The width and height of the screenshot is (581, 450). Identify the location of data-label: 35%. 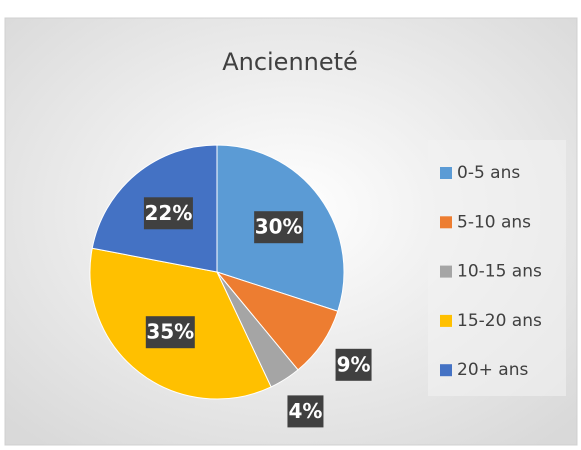
(170, 332).